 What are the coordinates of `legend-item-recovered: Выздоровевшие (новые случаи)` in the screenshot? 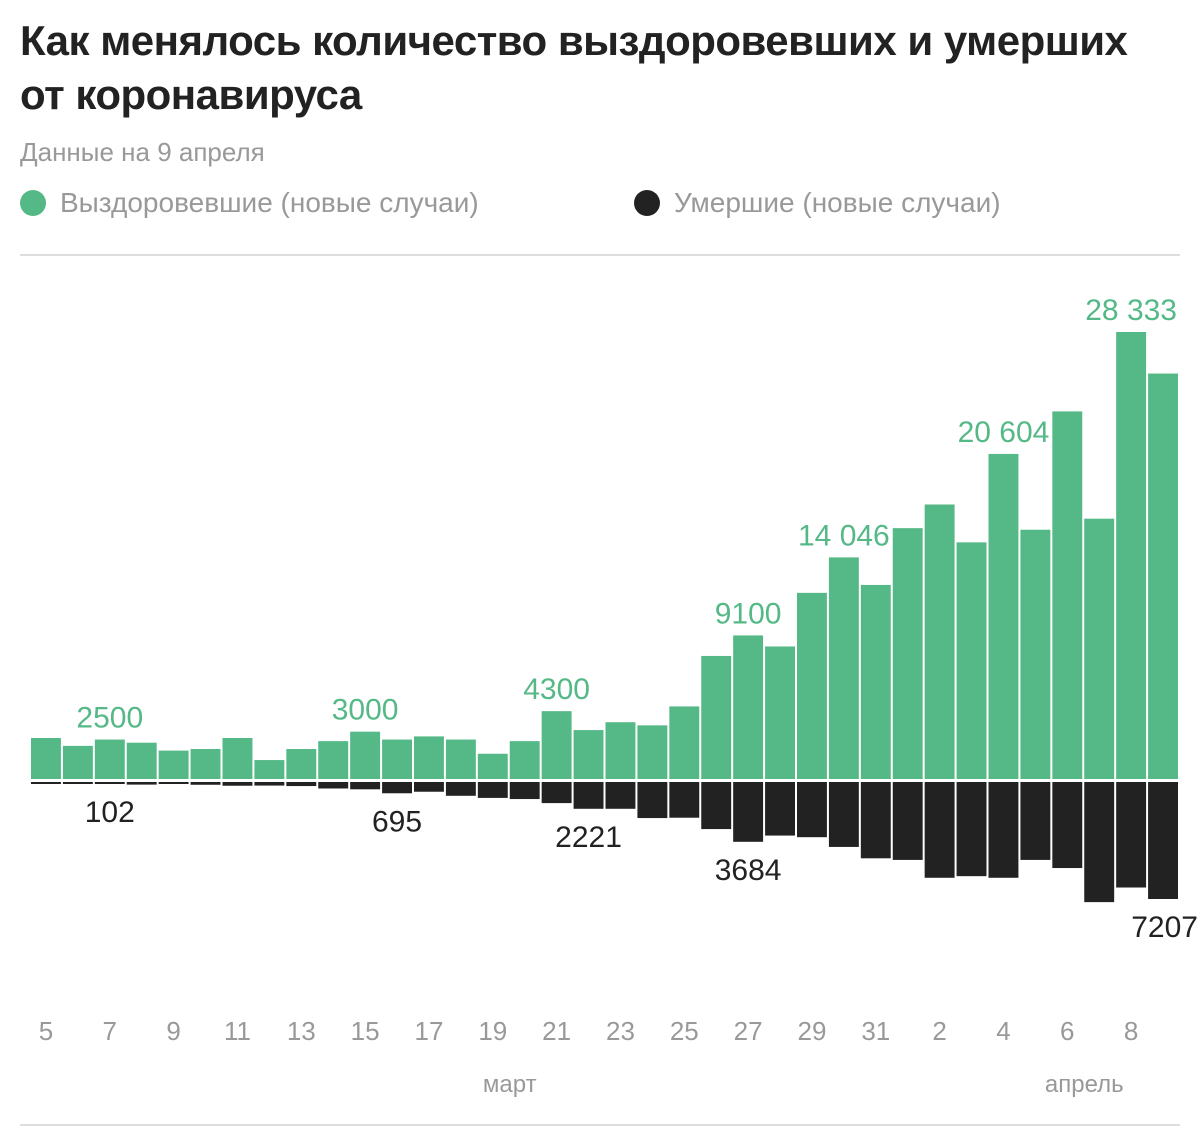 It's located at (249, 203).